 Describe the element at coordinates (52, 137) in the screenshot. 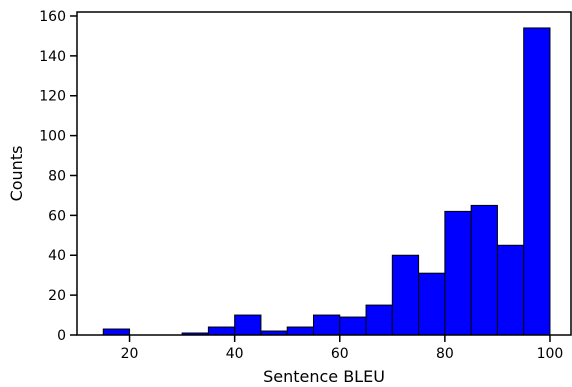

I see `y-tick-label: 100` at that location.